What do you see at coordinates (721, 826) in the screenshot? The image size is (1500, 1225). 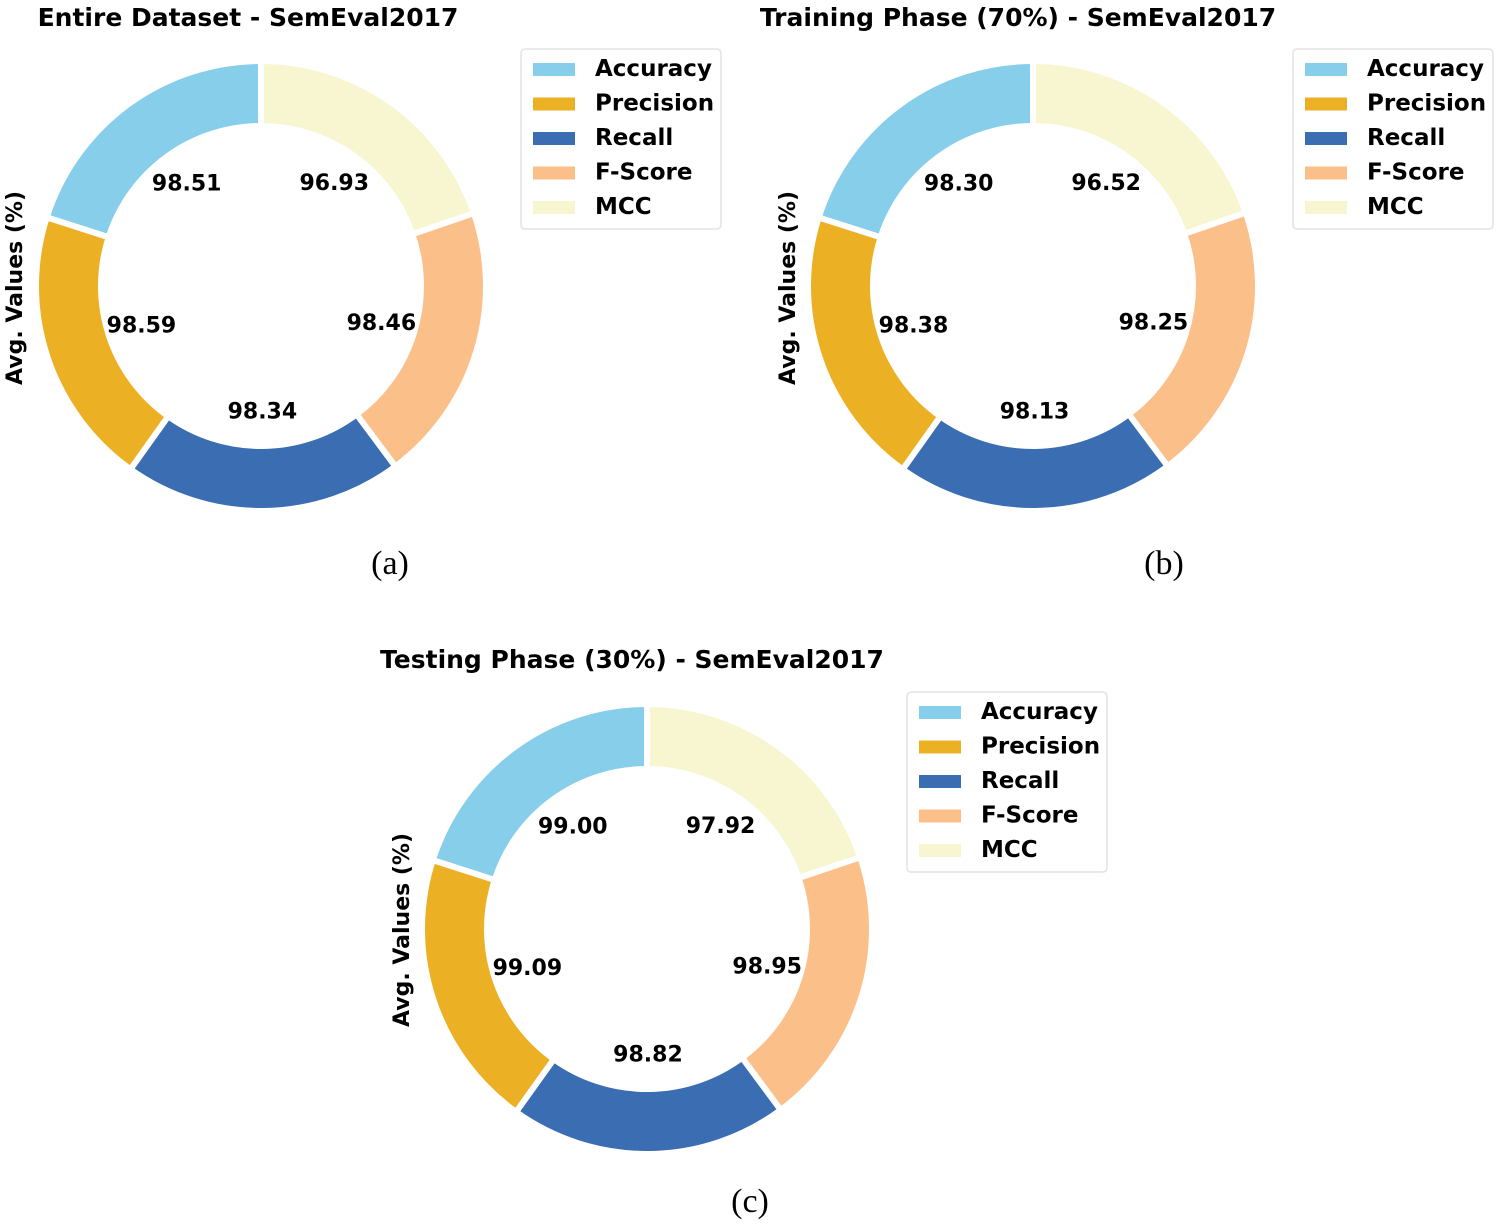 I see `value-label-mcc: 97.92` at bounding box center [721, 826].